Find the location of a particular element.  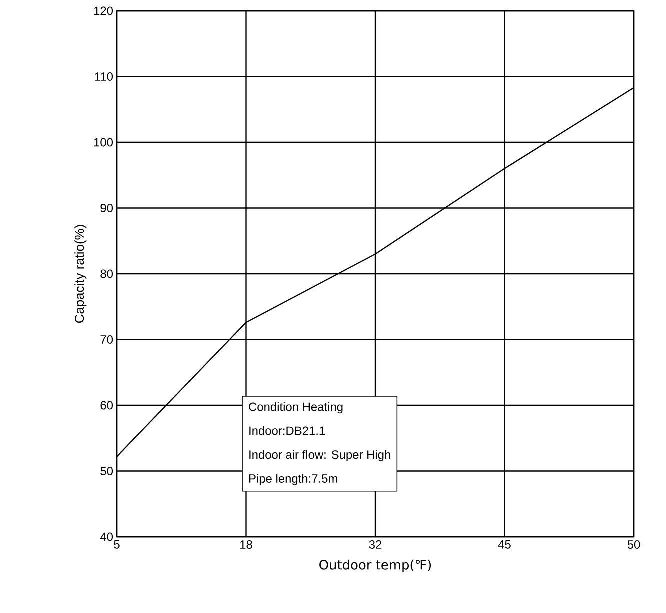

annotation: Indoor air flow: Super High is located at coordinates (320, 456).